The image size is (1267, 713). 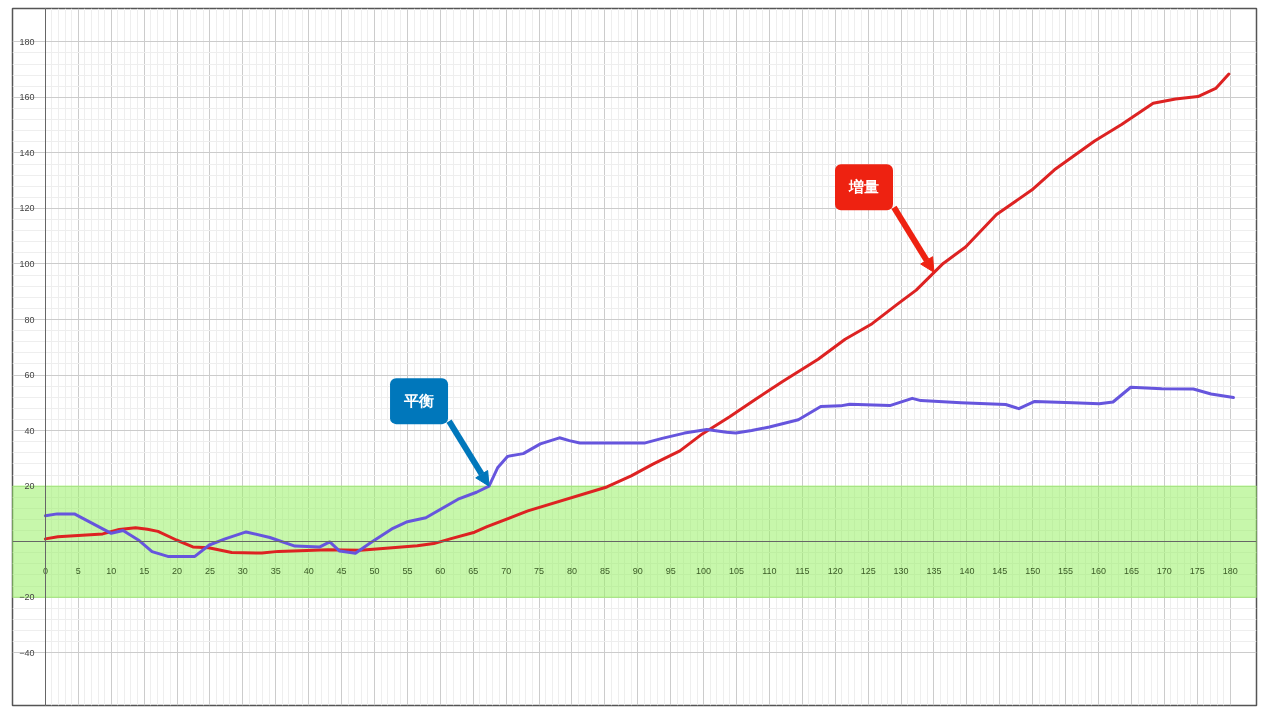 What do you see at coordinates (242, 570) in the screenshot?
I see `x-tick-label: 30` at bounding box center [242, 570].